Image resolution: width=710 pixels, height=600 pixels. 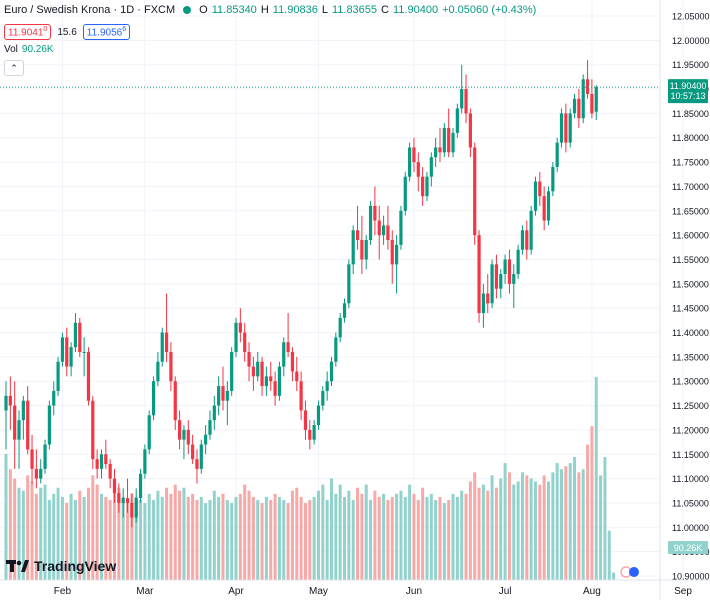 What do you see at coordinates (67, 32) in the screenshot?
I see `trade-panel: 11.90410 15.6 11.90566` at bounding box center [67, 32].